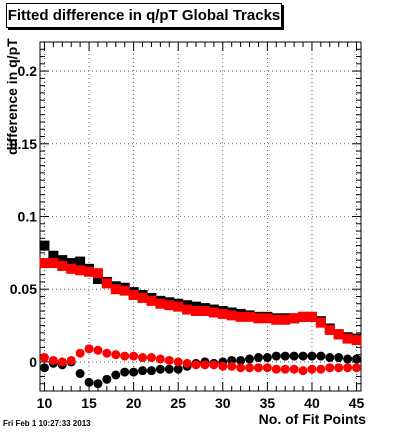 Image resolution: width=400 pixels, height=433 pixels. Describe the element at coordinates (357, 403) in the screenshot. I see `x-tick-label: 45` at that location.